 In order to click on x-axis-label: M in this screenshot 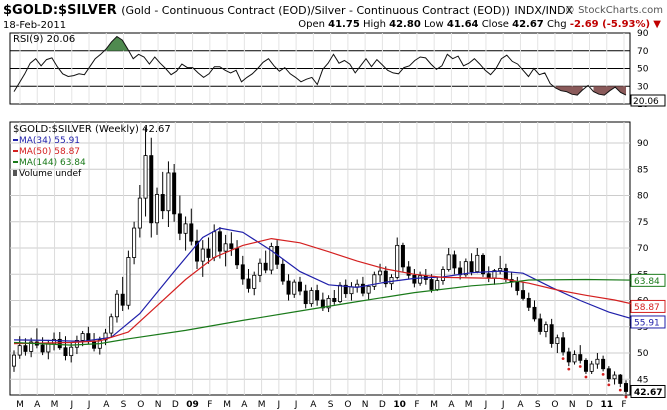, I will do `click(469, 405)`.